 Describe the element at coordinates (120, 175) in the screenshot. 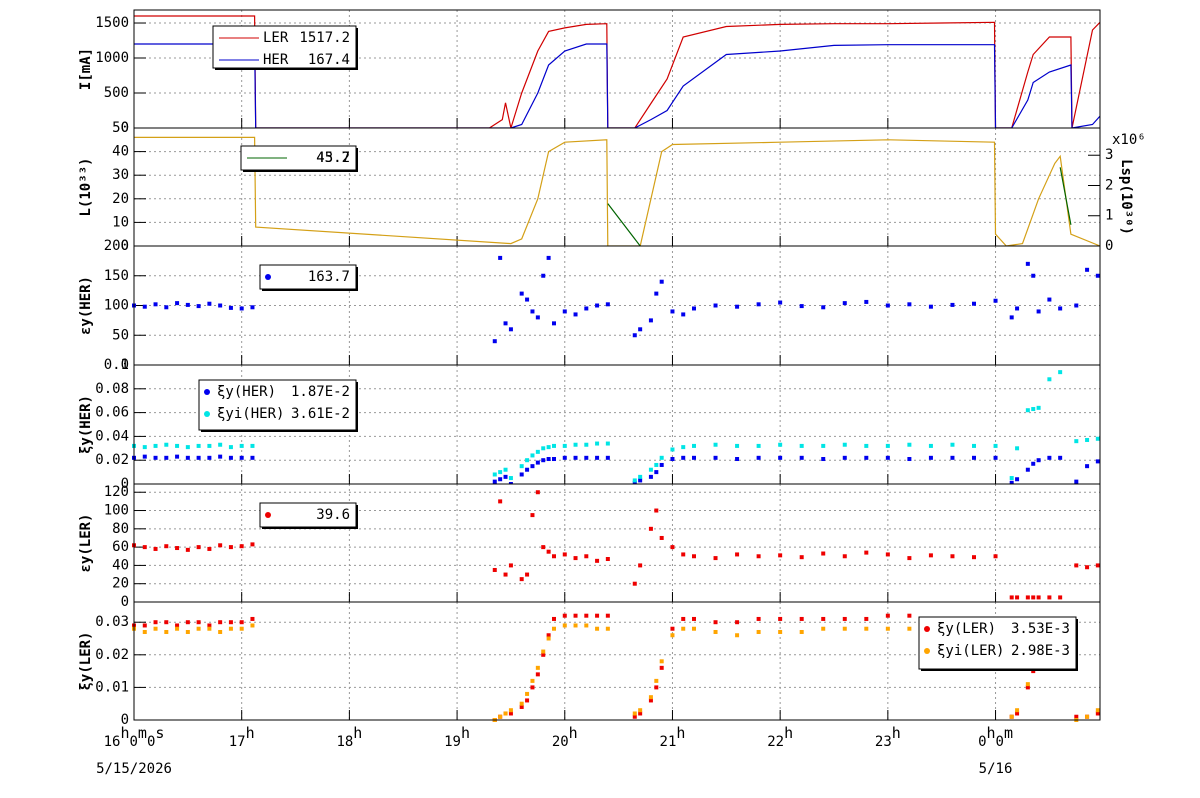

I see `y-tick-label: 30` at that location.